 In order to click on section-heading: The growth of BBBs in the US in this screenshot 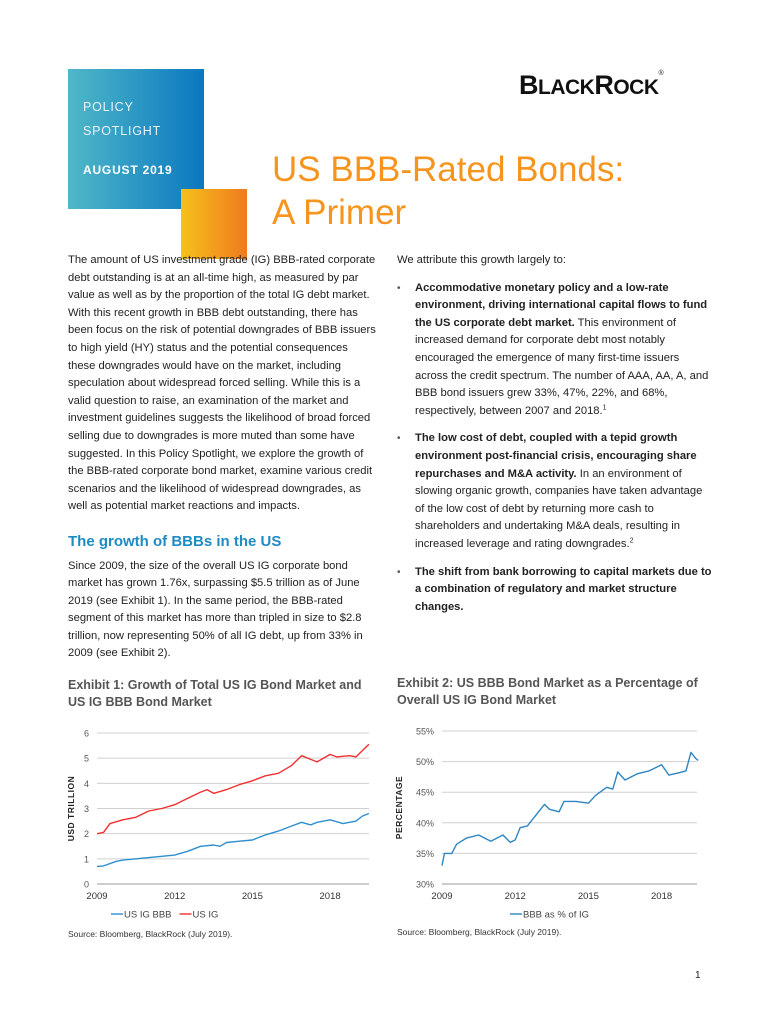, I will do `click(175, 541)`.